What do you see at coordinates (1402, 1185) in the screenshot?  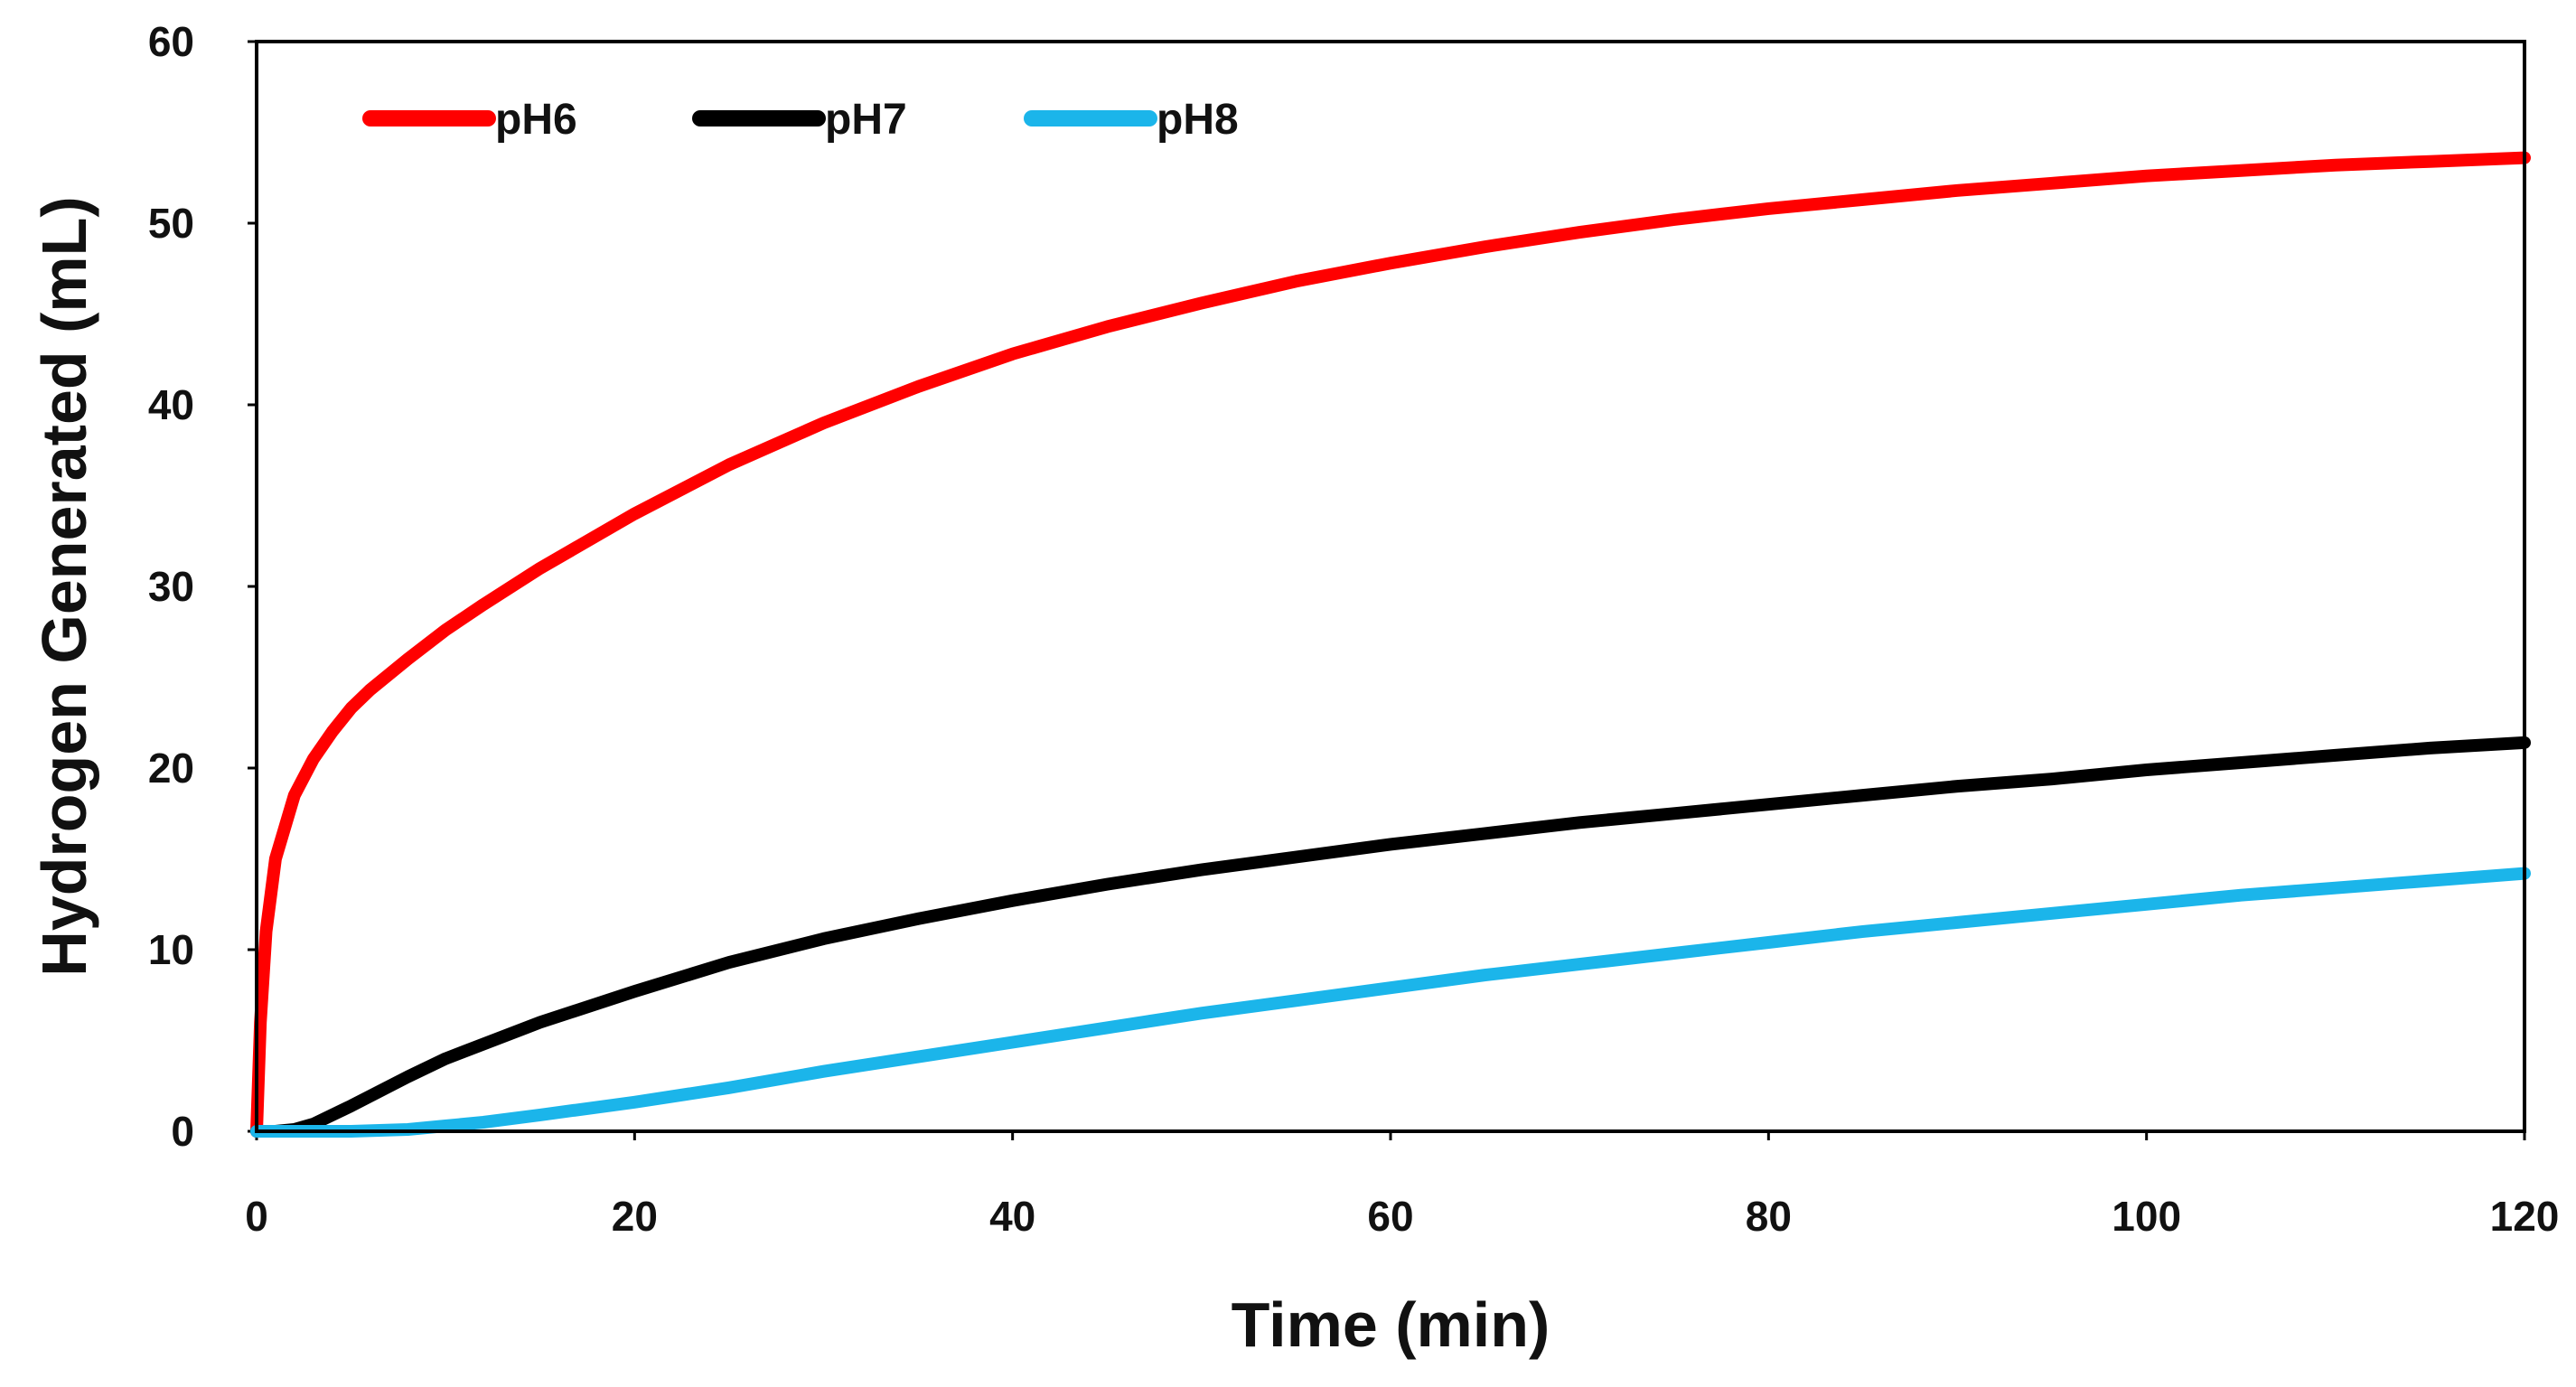 I see `x-axis-ticks: 0 20 40 60 80 100 120` at bounding box center [1402, 1185].